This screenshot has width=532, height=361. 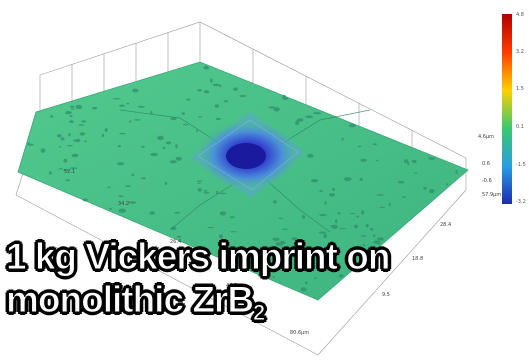 What do you see at coordinates (175, 242) in the screenshot?
I see `tick-left-2: 26.4` at bounding box center [175, 242].